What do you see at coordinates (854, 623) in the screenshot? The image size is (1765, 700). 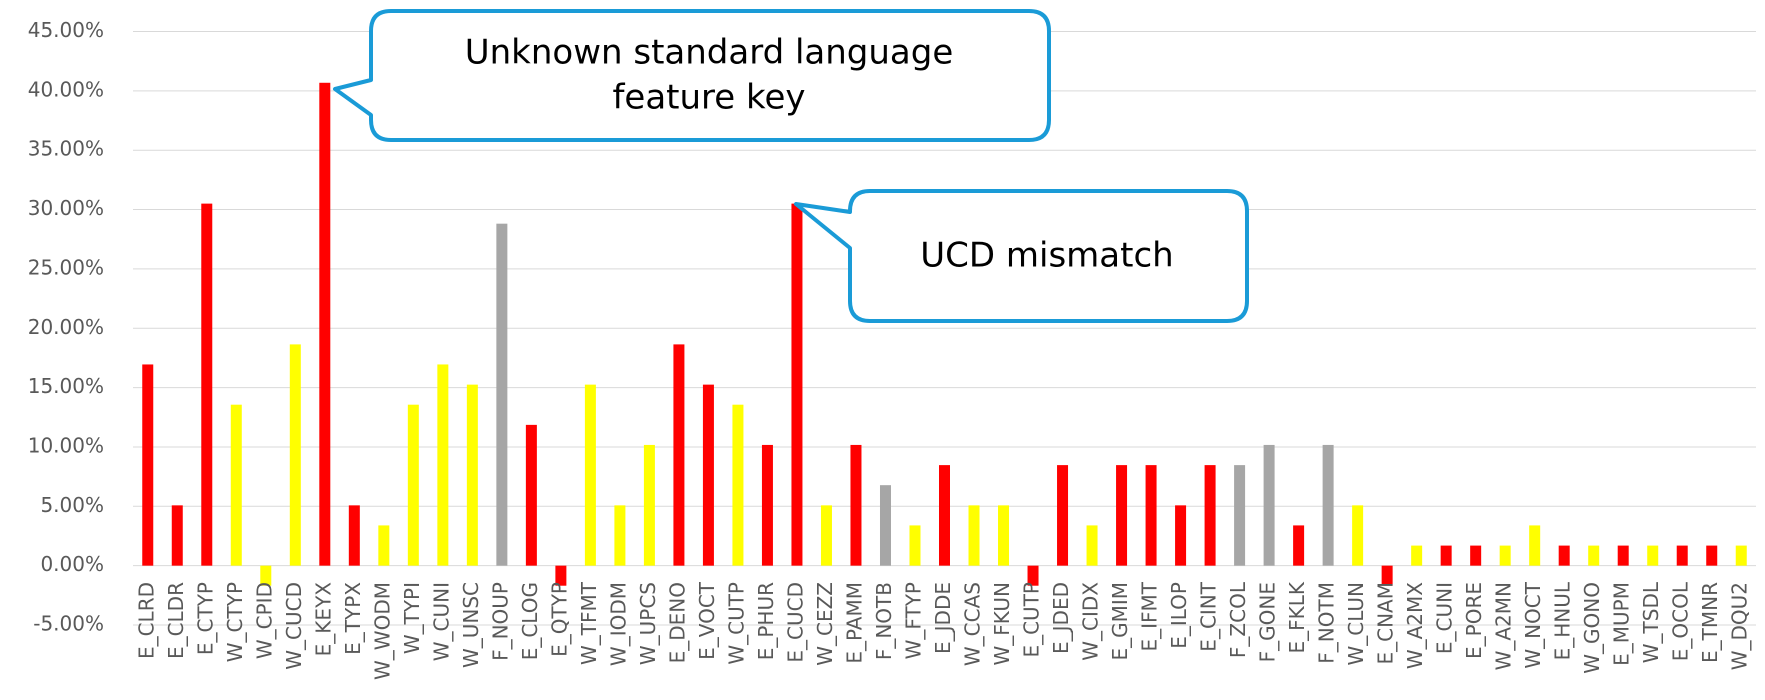 I see `x-tick-label: E_PAMM` at bounding box center [854, 623].